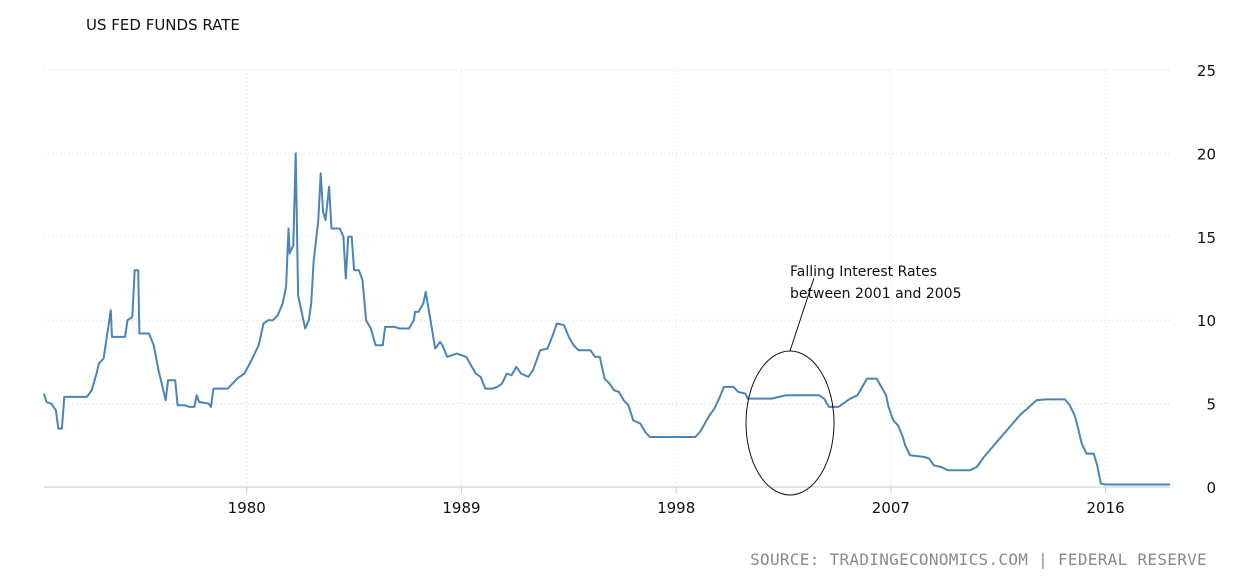 This screenshot has height=586, width=1248. Describe the element at coordinates (891, 508) in the screenshot. I see `x-tick-label: 2007` at that location.